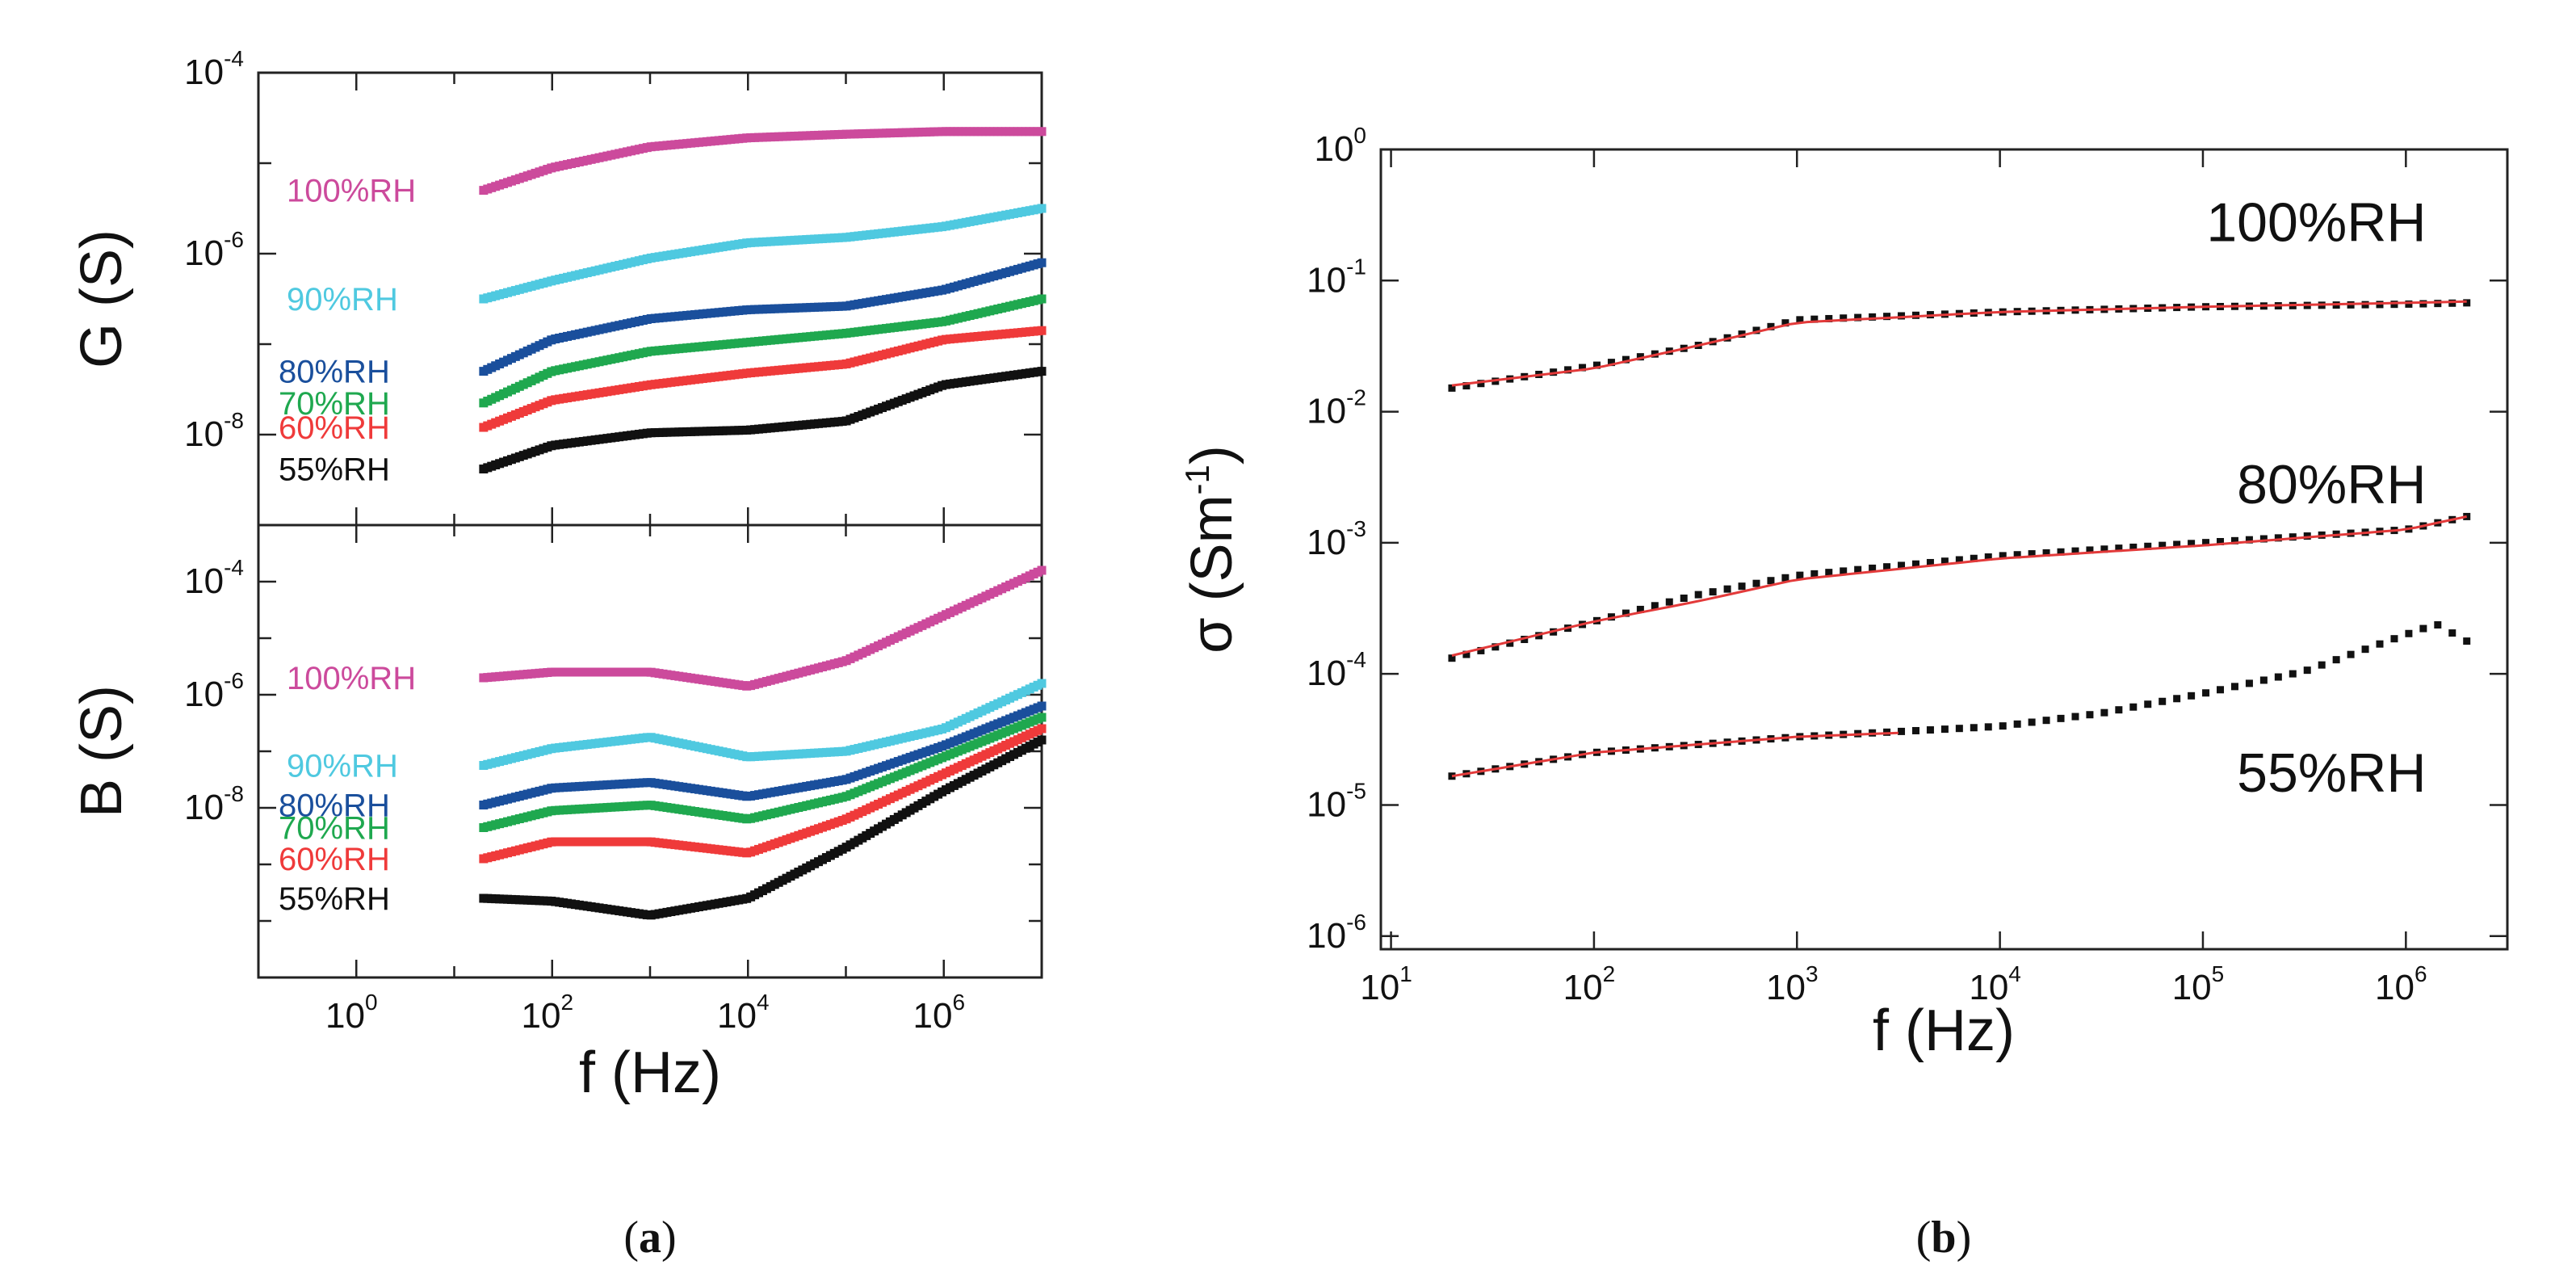 This screenshot has height=1278, width=2576. Describe the element at coordinates (547, 1013) in the screenshot. I see `x-tick-label: 10²` at that location.